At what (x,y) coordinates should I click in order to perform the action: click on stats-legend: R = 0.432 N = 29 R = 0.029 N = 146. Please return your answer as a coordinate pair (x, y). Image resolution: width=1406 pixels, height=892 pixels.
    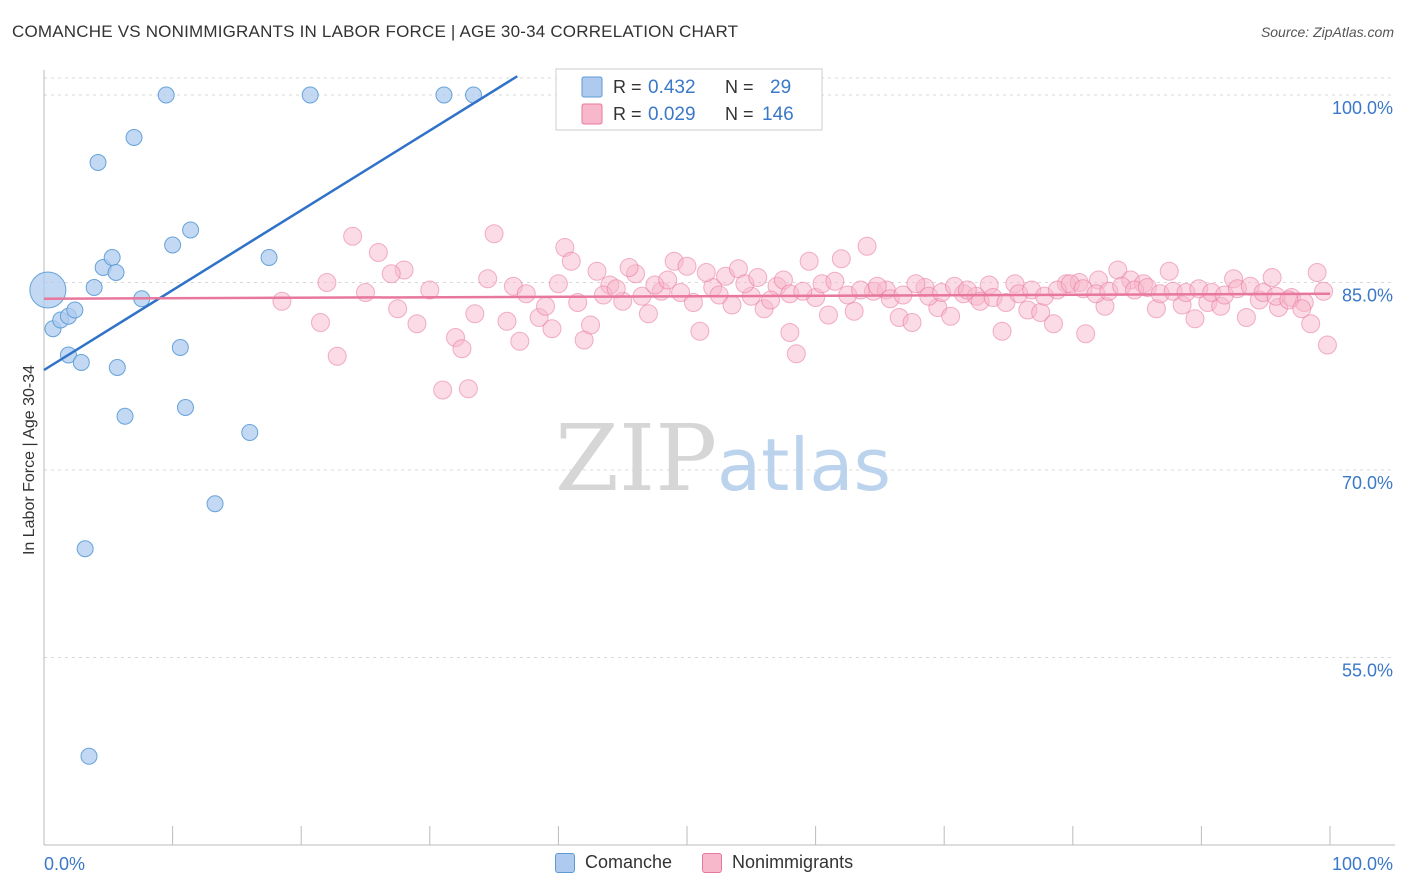
    Looking at the image, I should click on (689, 99).